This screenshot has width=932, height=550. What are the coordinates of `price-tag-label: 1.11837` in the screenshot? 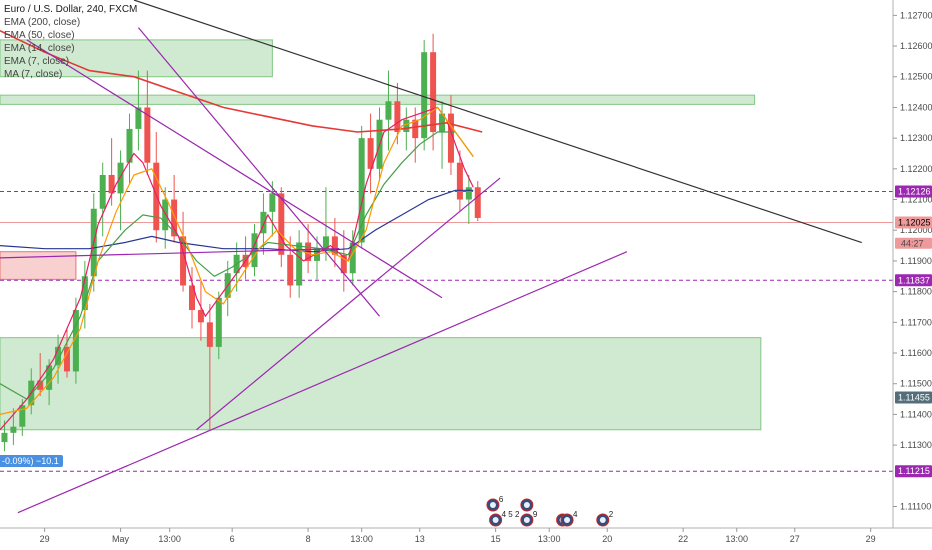 It's located at (914, 280).